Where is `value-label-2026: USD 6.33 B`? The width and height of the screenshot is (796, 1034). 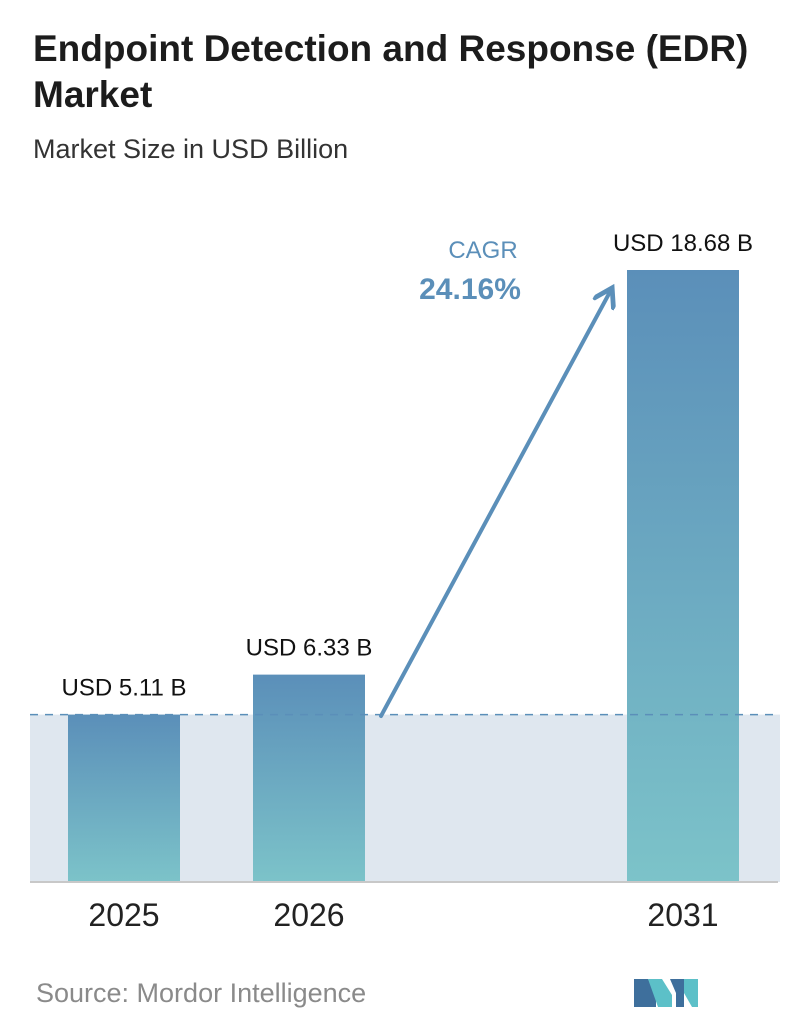
value-label-2026: USD 6.33 B is located at coordinates (309, 648).